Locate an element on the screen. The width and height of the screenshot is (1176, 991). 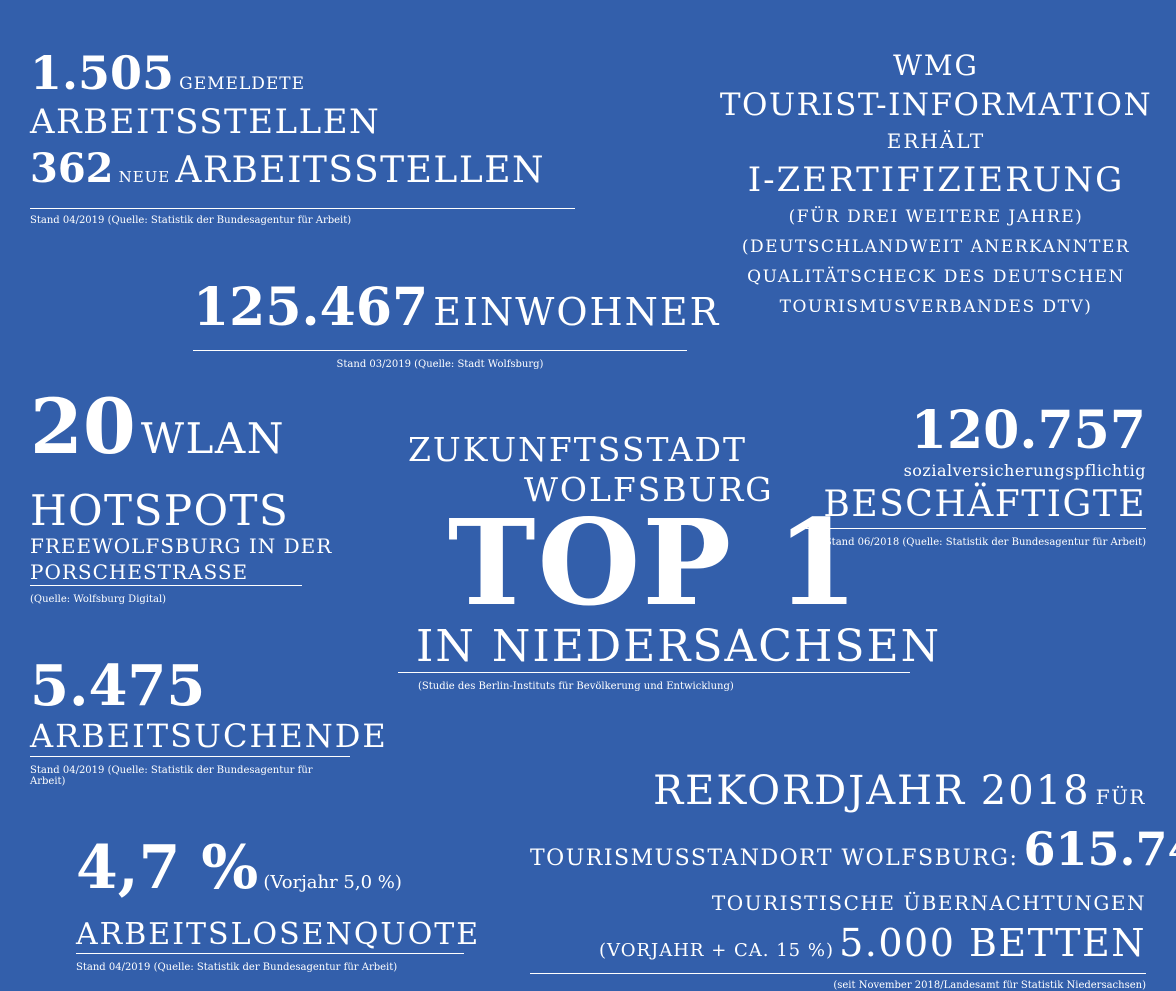
tourist-info-line4: i-Zertifizierung is located at coordinates (936, 180).